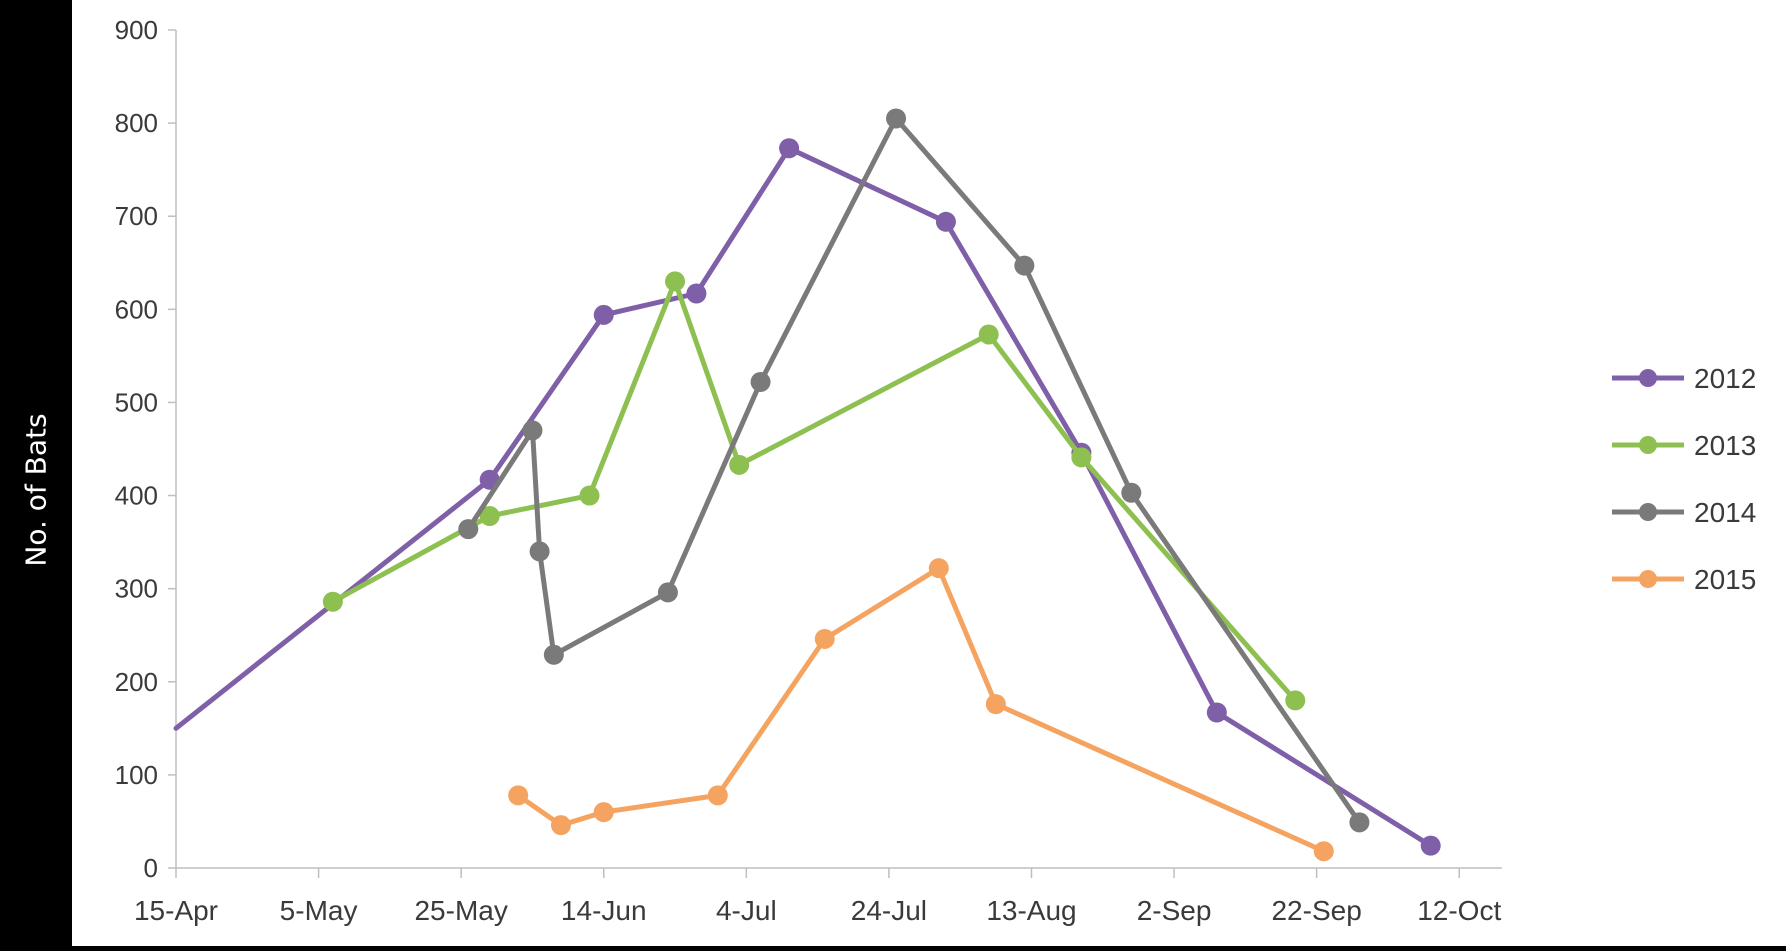 Image resolution: width=1786 pixels, height=951 pixels. What do you see at coordinates (1725, 512) in the screenshot?
I see `legend-label-2014: 2014` at bounding box center [1725, 512].